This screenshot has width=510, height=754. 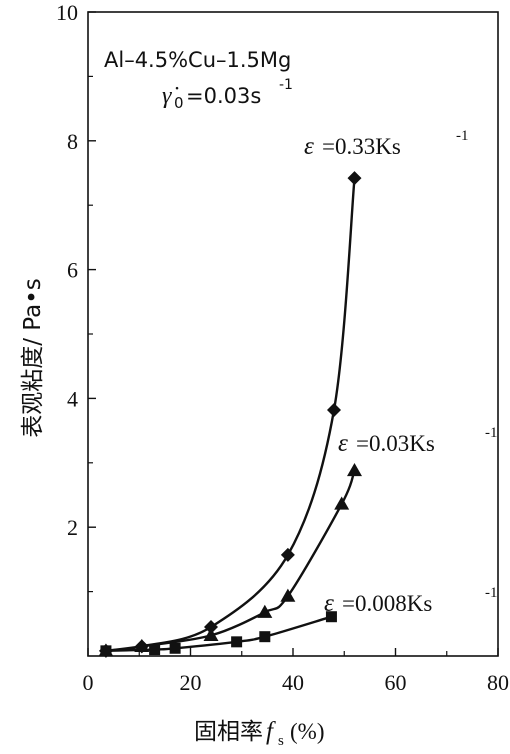 What do you see at coordinates (387, 603) in the screenshot?
I see `series-2-value: =0.008Ks` at bounding box center [387, 603].